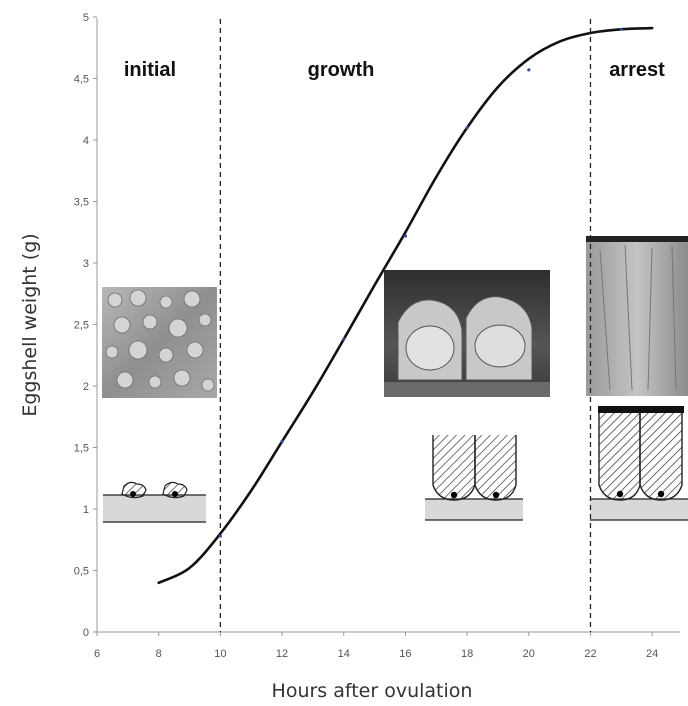 The image size is (688, 706). What do you see at coordinates (467, 333) in the screenshot?
I see `sem-growth-image` at bounding box center [467, 333].